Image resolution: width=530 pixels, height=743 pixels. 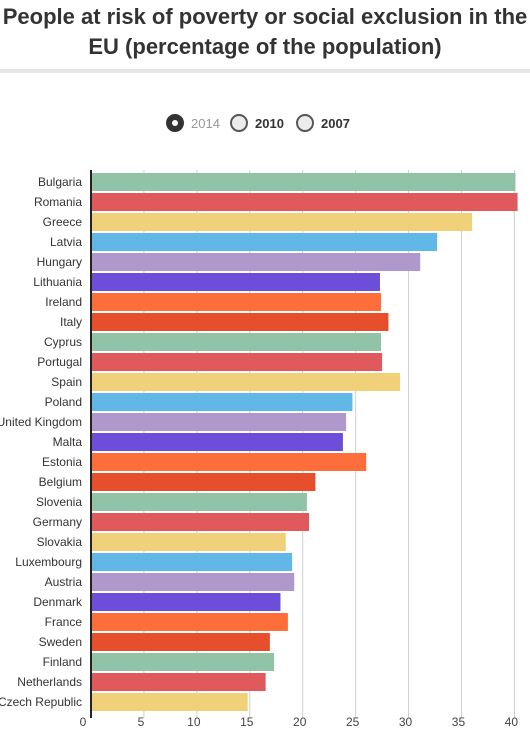 What do you see at coordinates (59, 362) in the screenshot?
I see `category-label: Portugal` at bounding box center [59, 362].